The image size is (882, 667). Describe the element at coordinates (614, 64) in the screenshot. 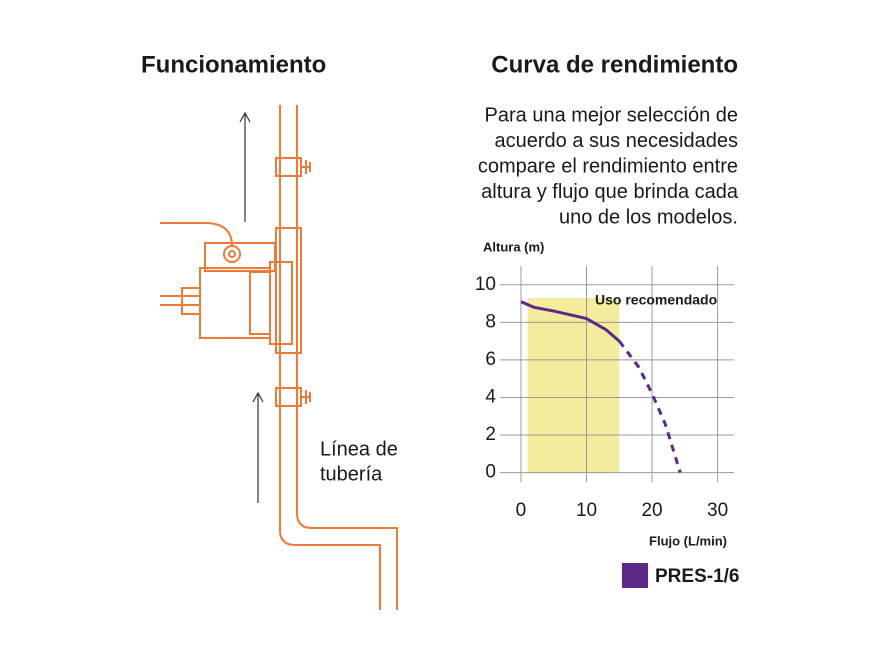

I see `chart-title: Curva de rendimiento` at that location.